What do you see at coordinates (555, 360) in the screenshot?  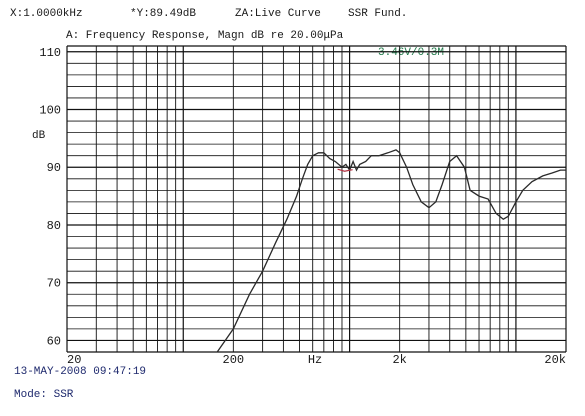 I see `x-tick-label: 20k` at bounding box center [555, 360].